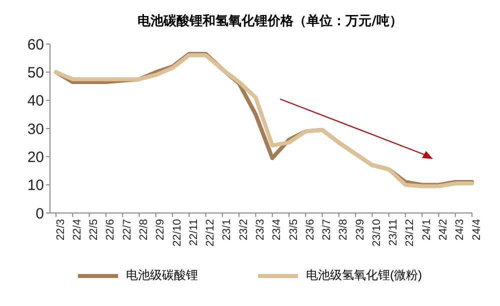  What do you see at coordinates (35, 101) in the screenshot?
I see `y-tick-label: 40` at bounding box center [35, 101].